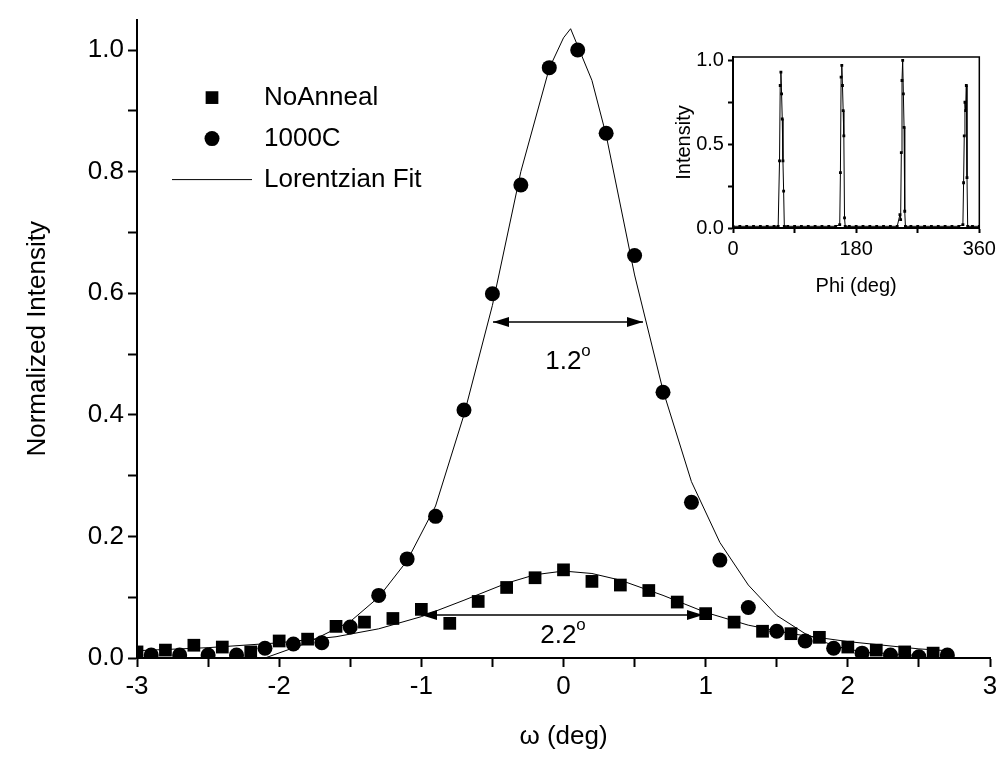  Describe the element at coordinates (279, 684) in the screenshot. I see `x-tick-label: -2` at that location.